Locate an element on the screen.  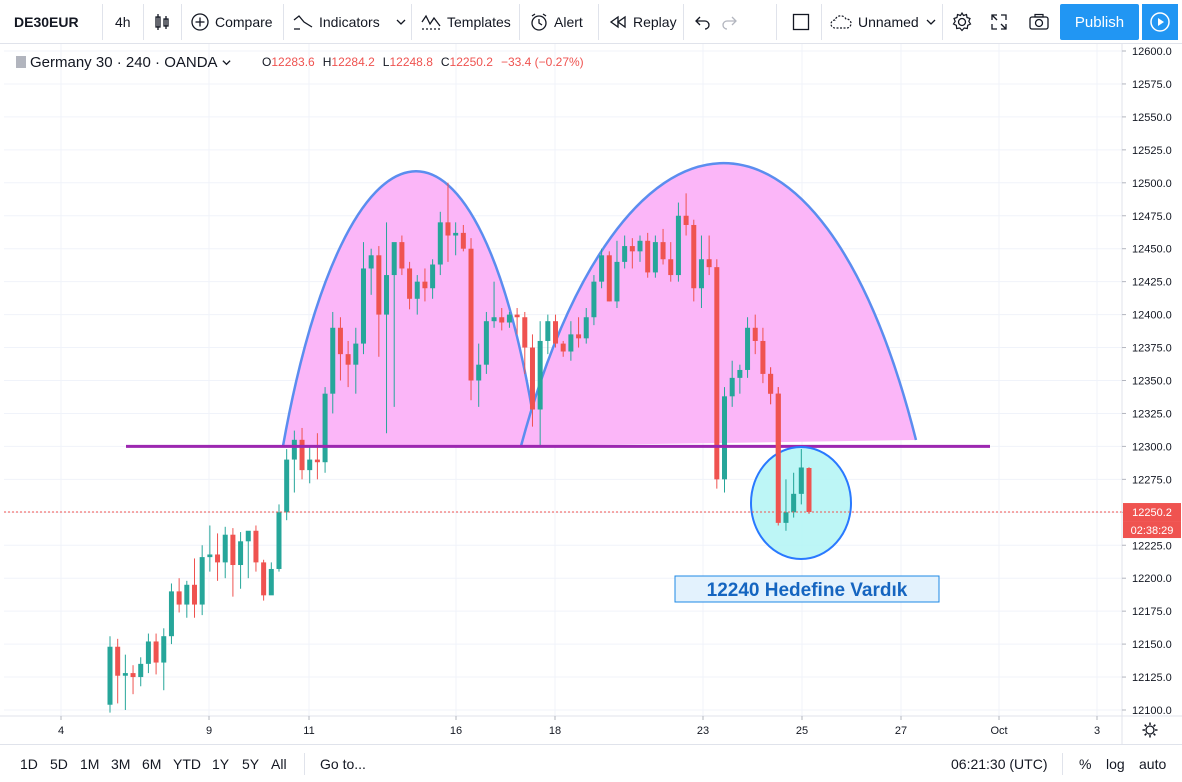
time-axis: 4 9 11 16 18 23 25 27 Oct 3 is located at coordinates (591, 726).